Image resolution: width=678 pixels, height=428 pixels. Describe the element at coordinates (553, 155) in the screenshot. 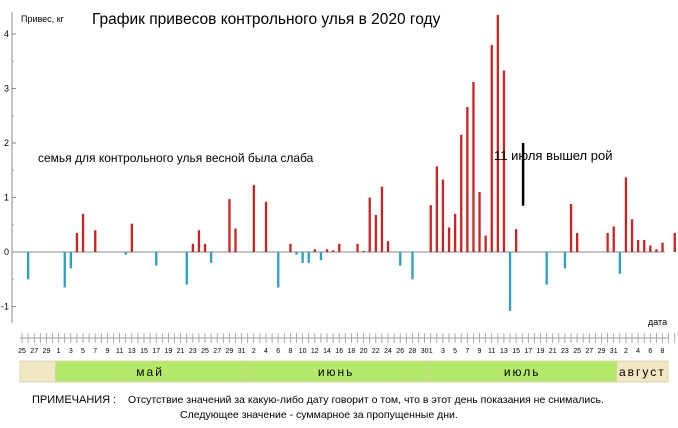

I see `annotation-swarm: 11 июля вышел рой` at that location.